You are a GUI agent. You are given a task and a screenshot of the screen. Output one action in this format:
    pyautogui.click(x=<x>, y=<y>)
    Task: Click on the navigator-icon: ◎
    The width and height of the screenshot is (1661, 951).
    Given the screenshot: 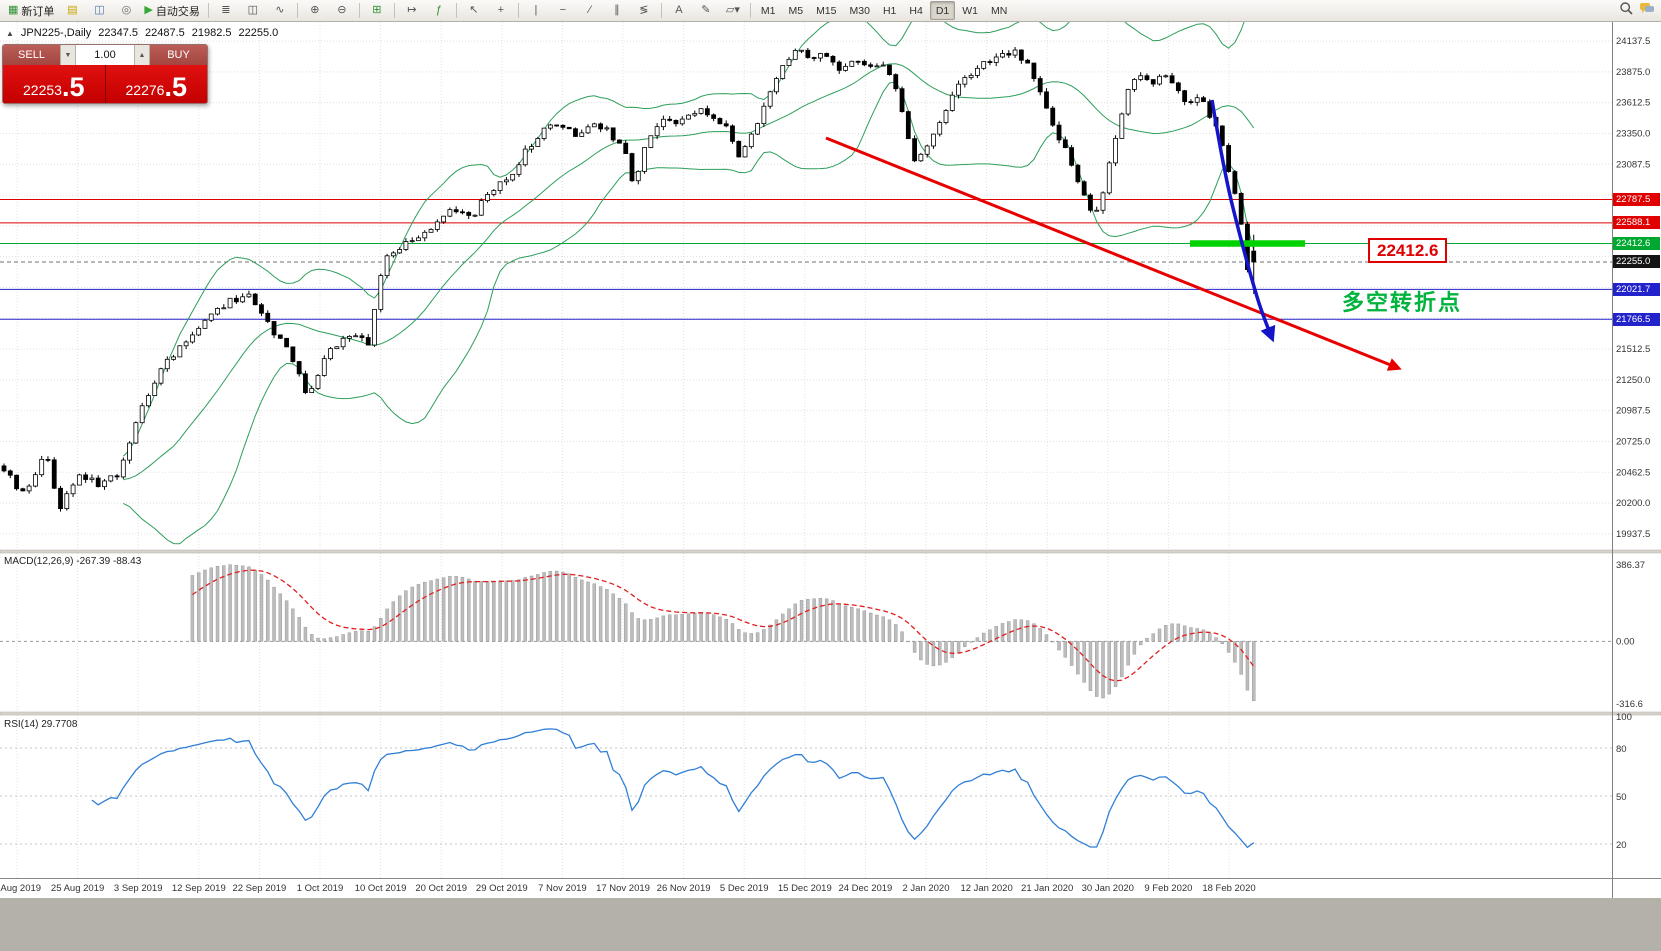 What is the action you would take?
    pyautogui.click(x=126, y=10)
    